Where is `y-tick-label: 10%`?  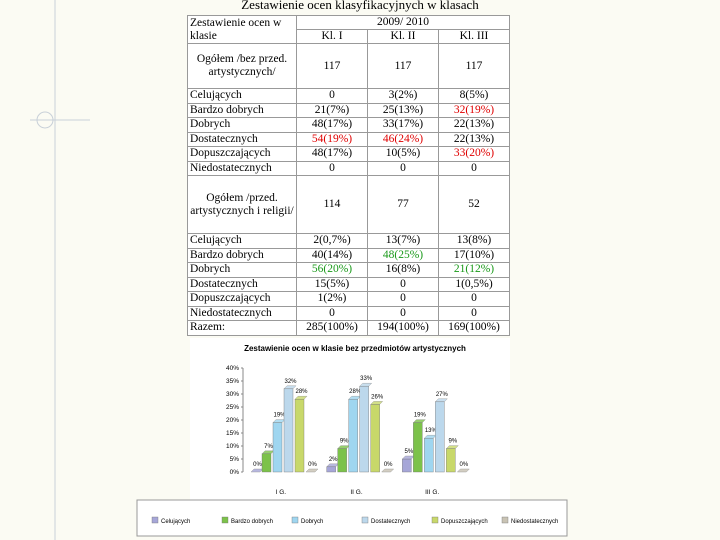 y-tick-label: 10% is located at coordinates (232, 446).